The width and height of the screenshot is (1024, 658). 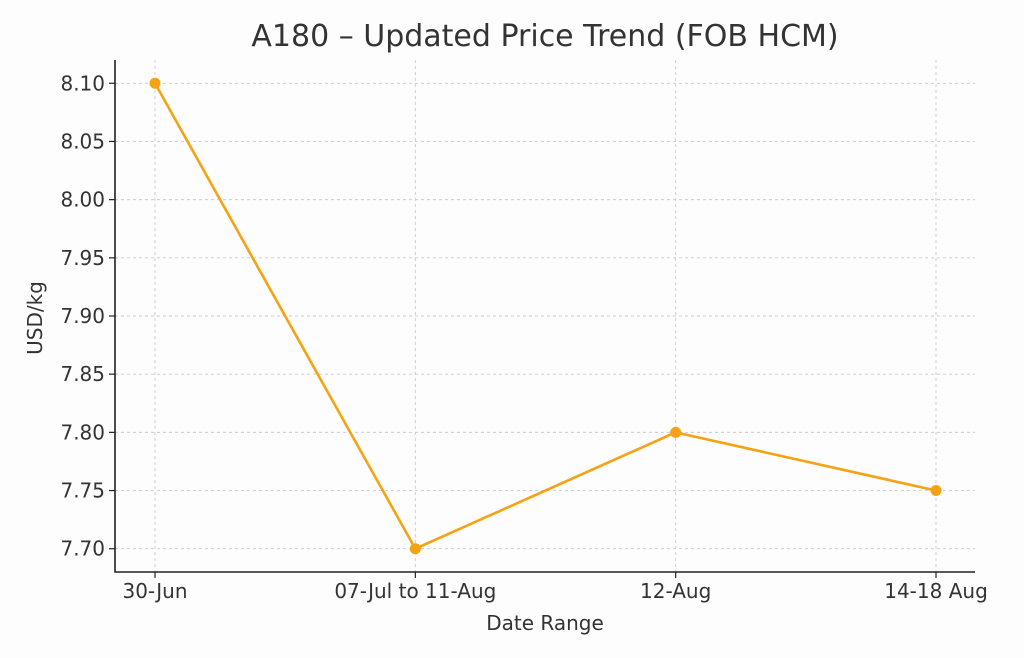 What do you see at coordinates (545, 623) in the screenshot?
I see `x-axis-label: Date Range` at bounding box center [545, 623].